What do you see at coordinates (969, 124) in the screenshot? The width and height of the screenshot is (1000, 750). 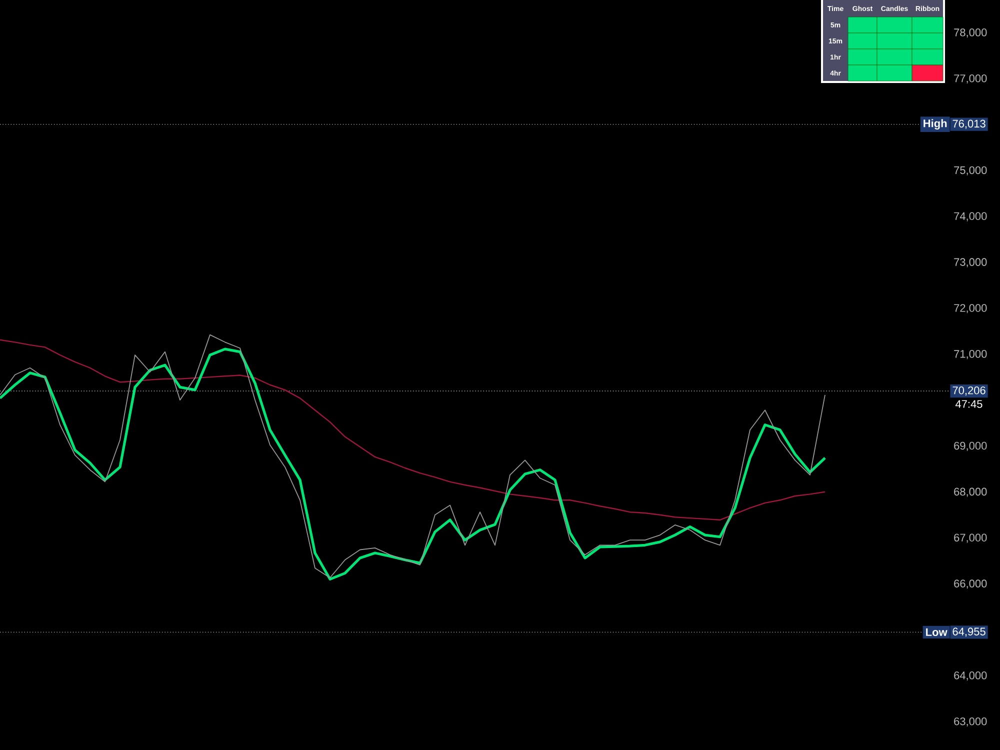 I see `y-tick-label: 76,013` at bounding box center [969, 124].